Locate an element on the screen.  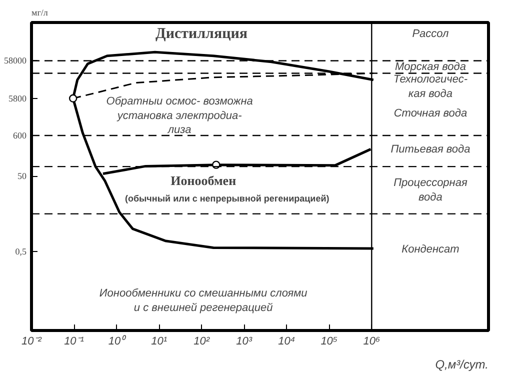
annotation: Обратныи осмос- возможна установка электродиа- лиза is located at coordinates (179, 115).